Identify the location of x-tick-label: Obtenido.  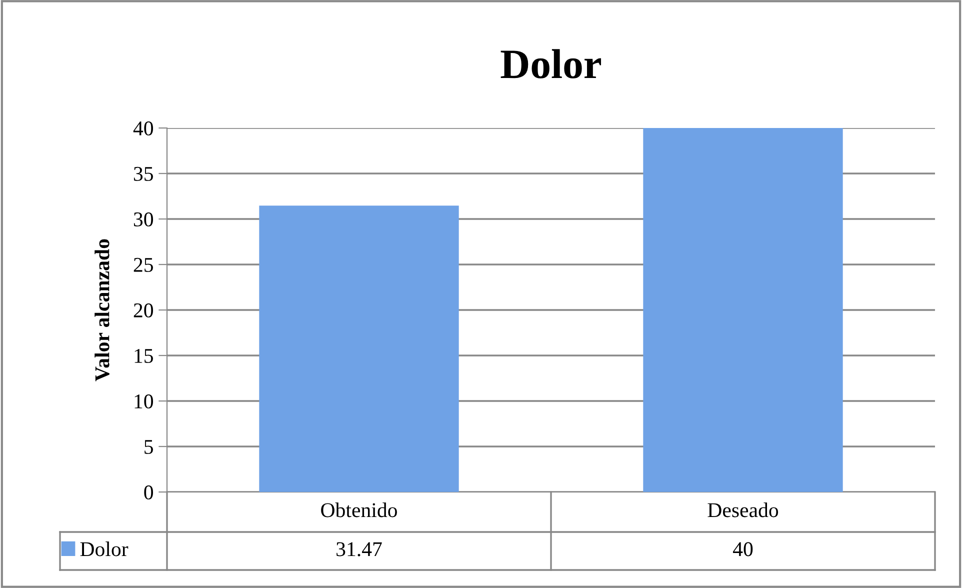
(359, 510).